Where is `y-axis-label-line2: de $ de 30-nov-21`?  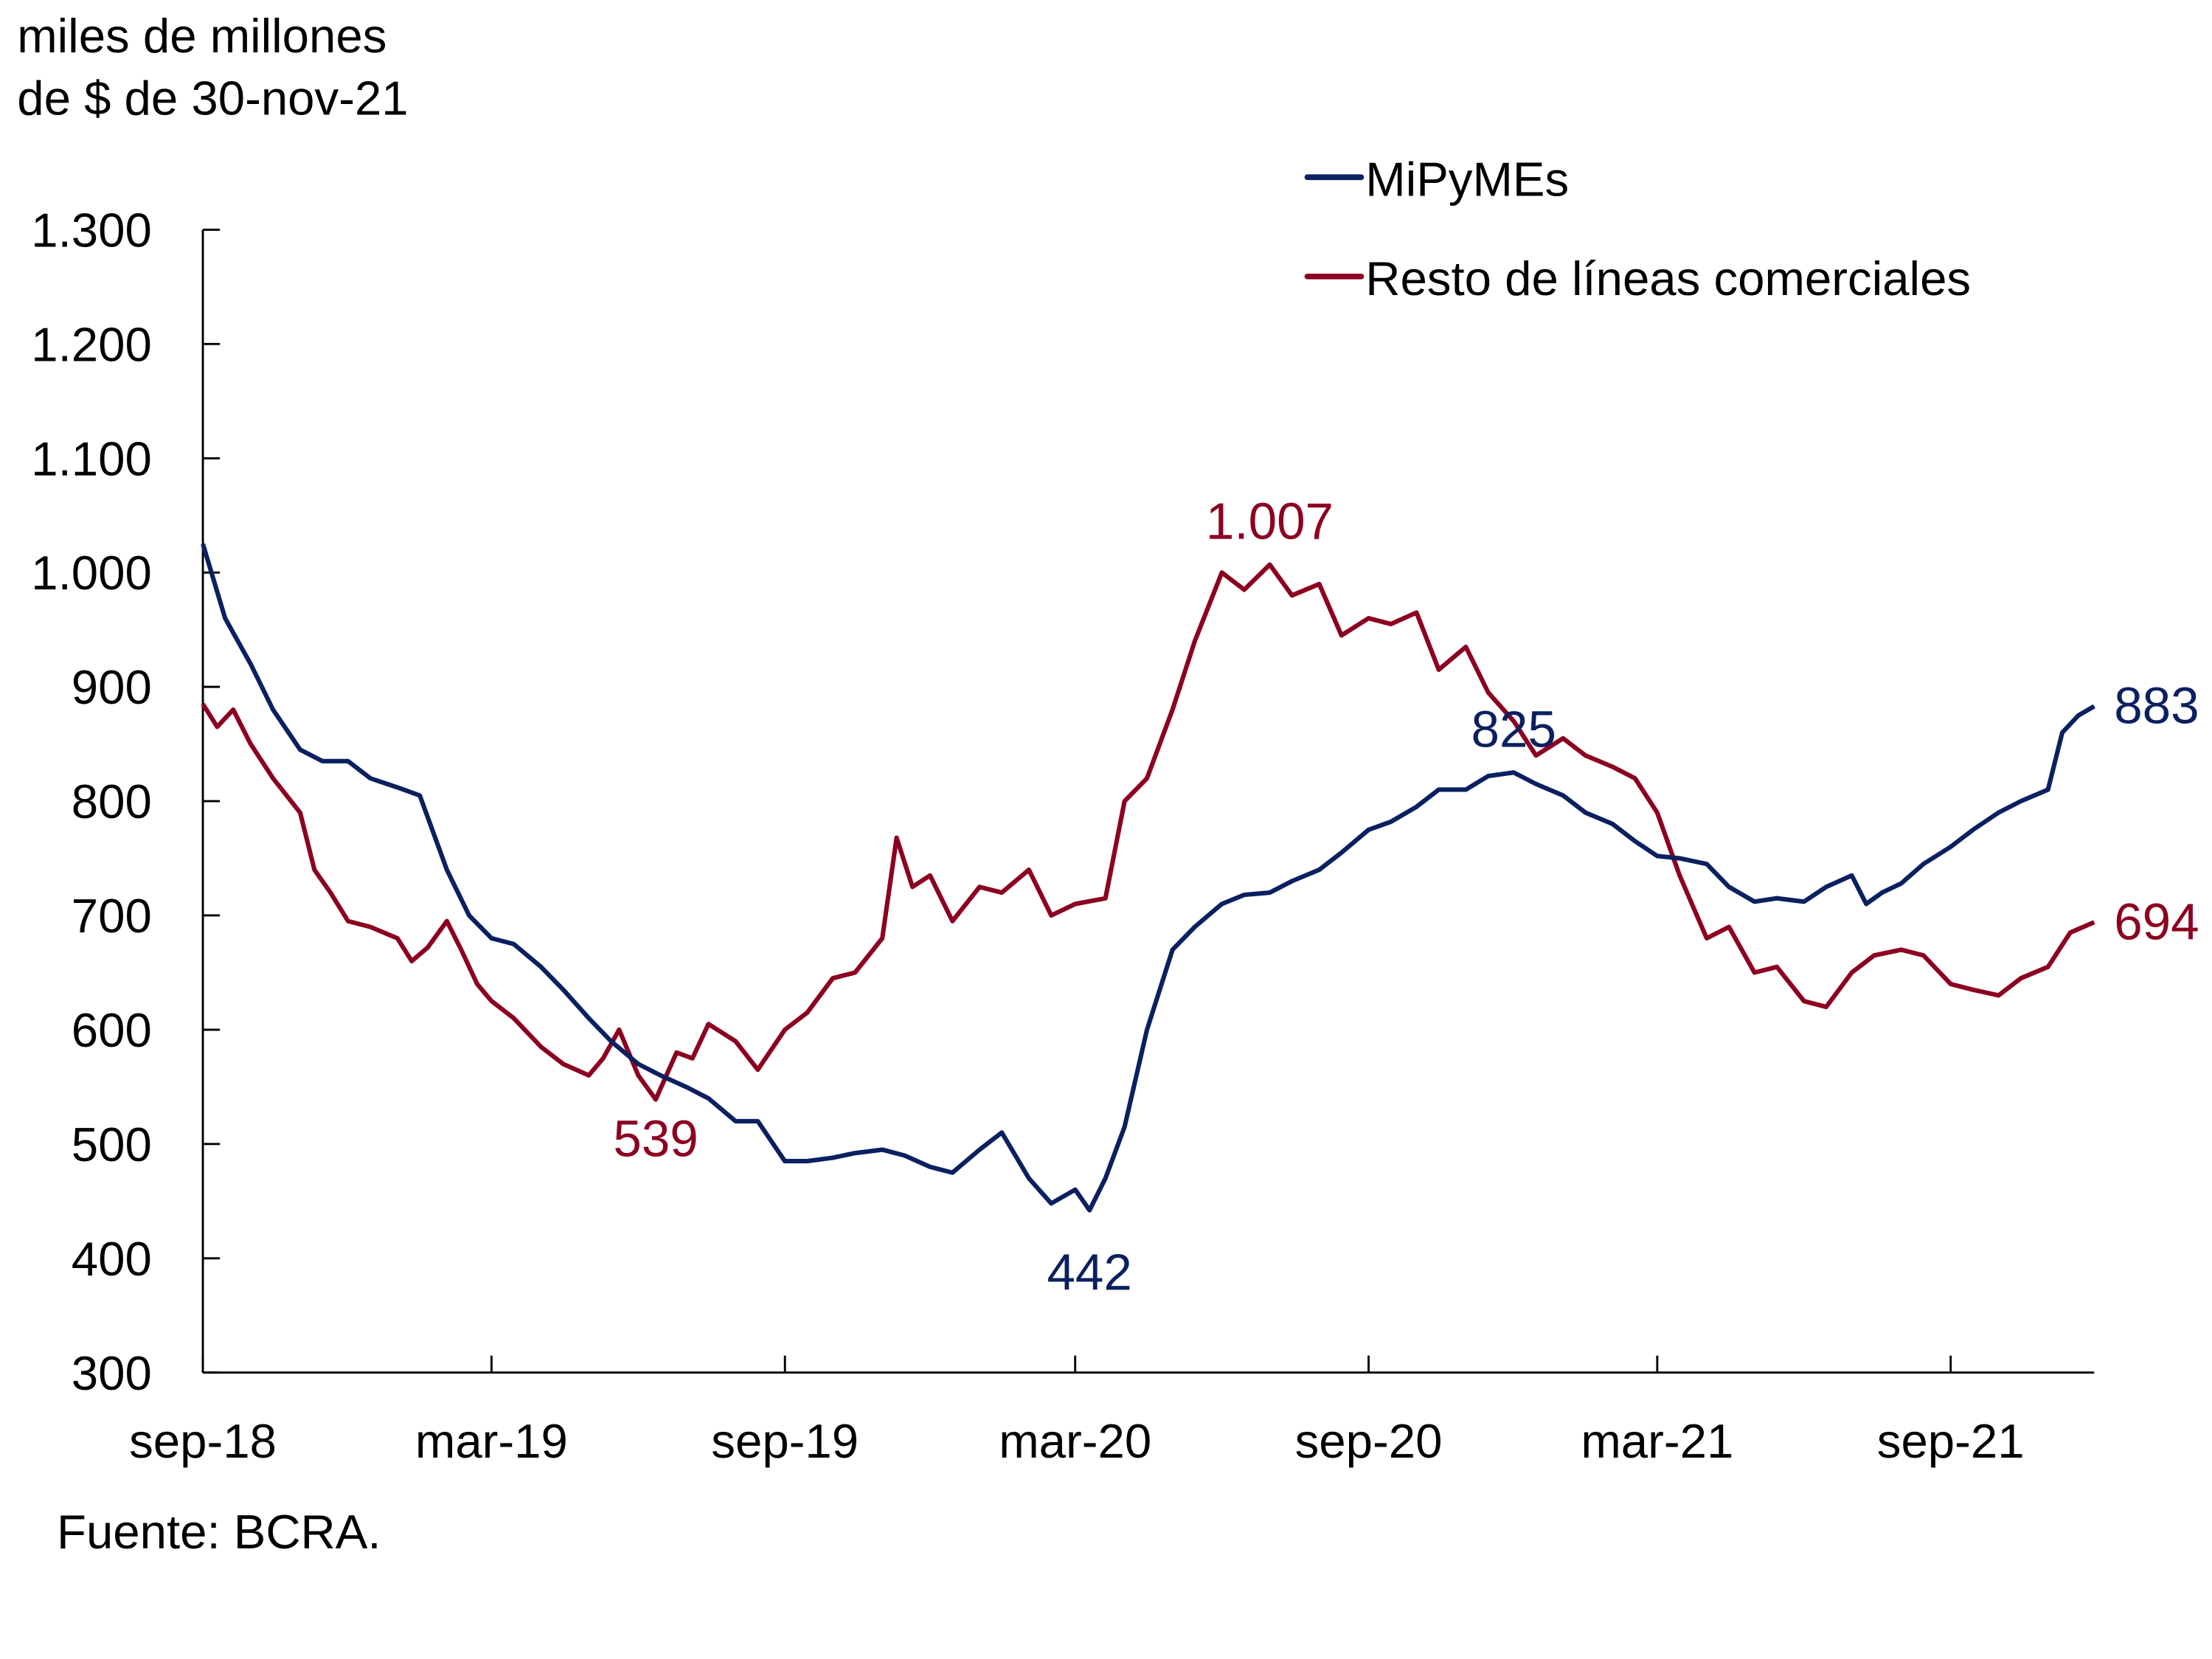 y-axis-label-line2: de $ de 30-nov-21 is located at coordinates (213, 99).